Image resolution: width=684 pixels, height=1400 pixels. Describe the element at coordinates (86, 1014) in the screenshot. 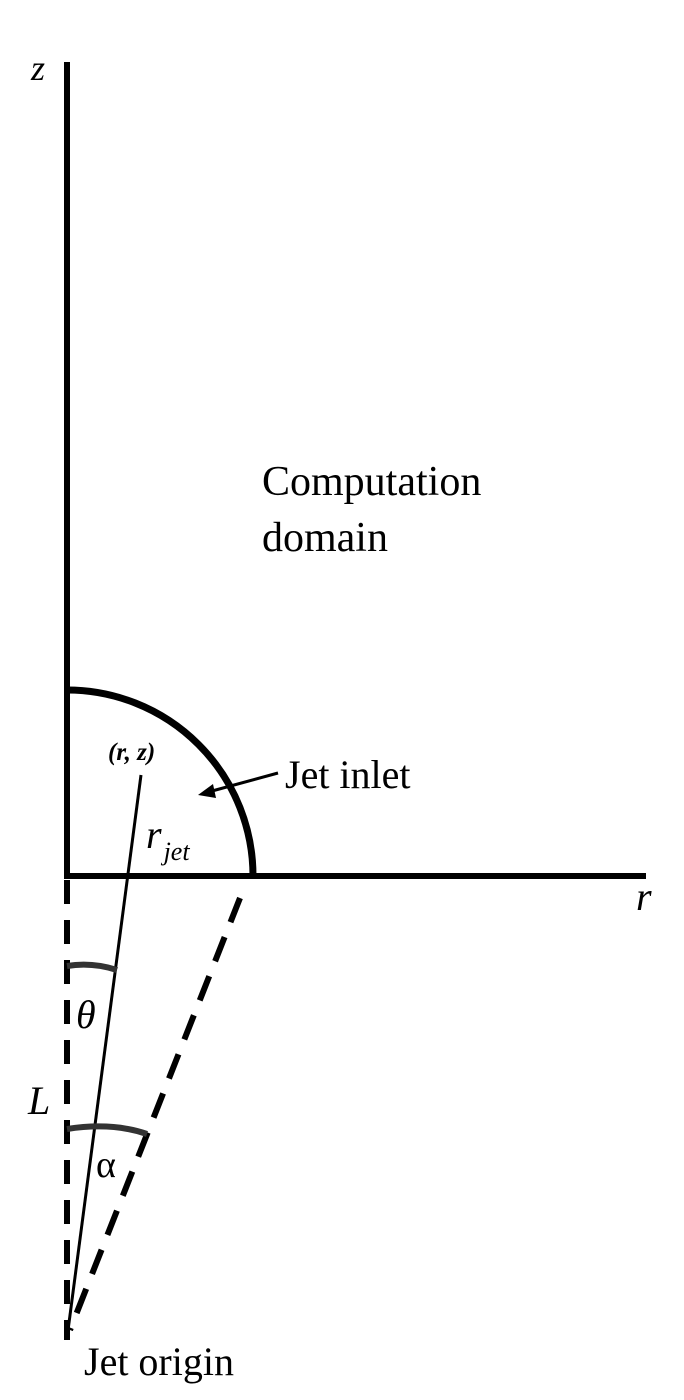

I see `theta-label: θ` at that location.